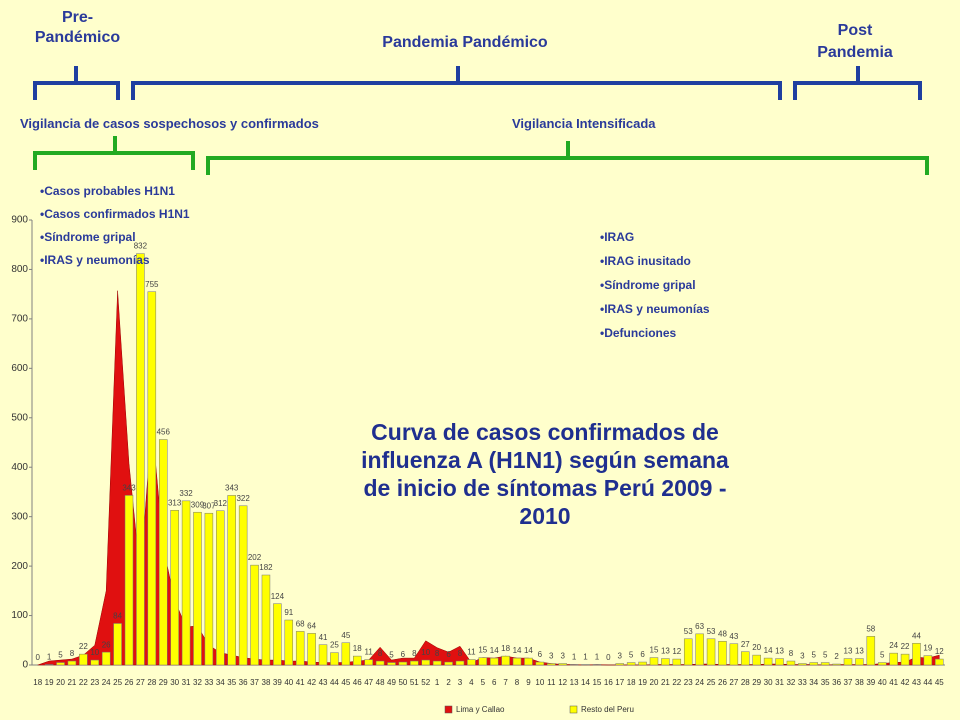  I want to click on data-label: 45, so click(345, 635).